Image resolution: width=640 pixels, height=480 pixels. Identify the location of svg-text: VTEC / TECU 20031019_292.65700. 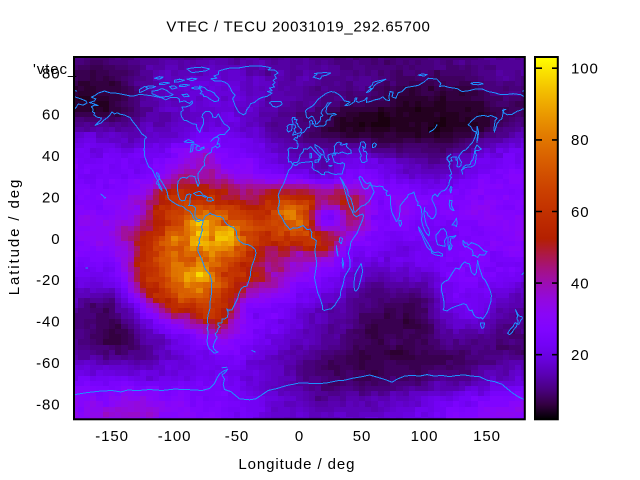
(298, 27).